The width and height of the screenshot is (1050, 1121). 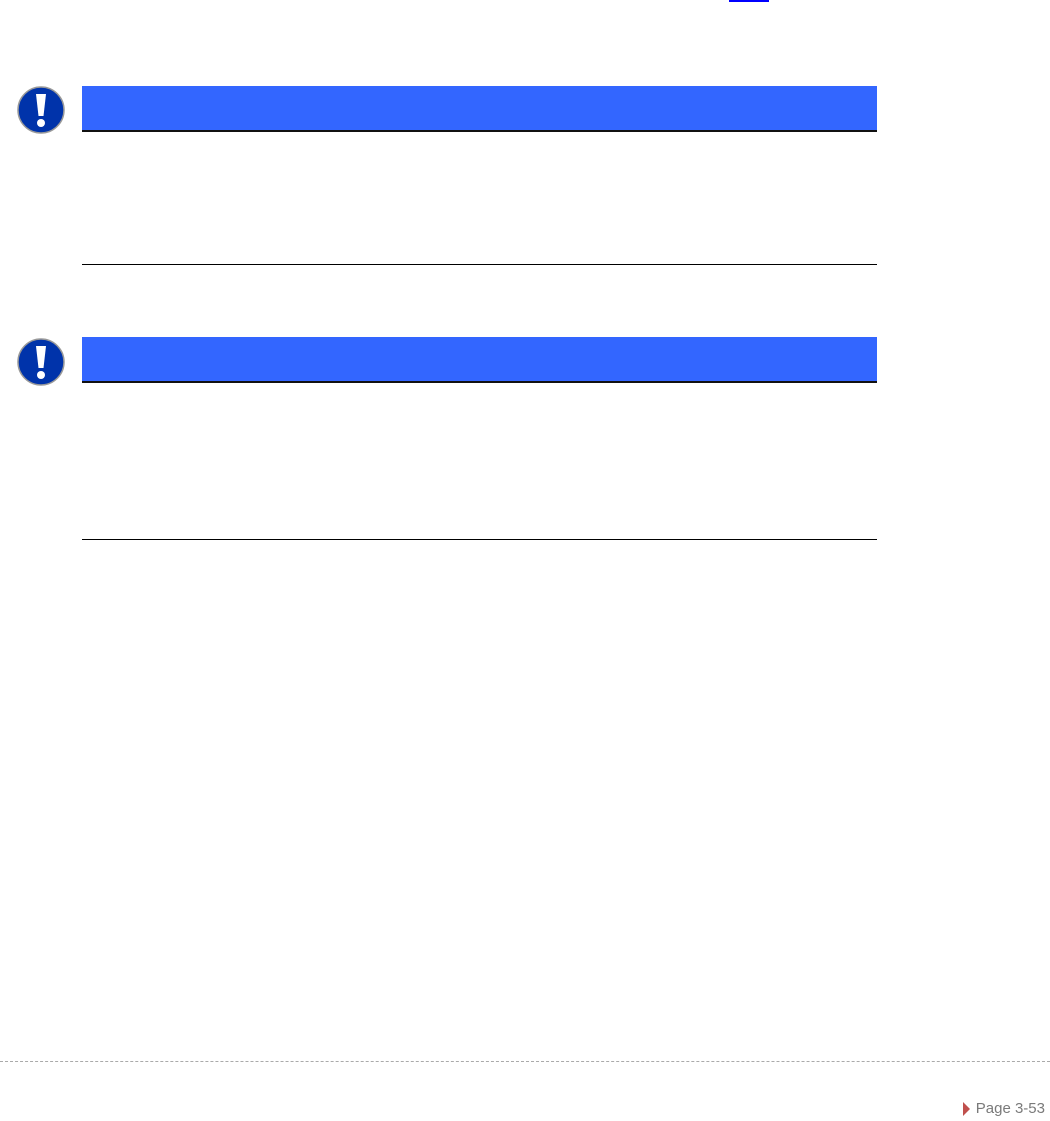 I want to click on page-number: Page 3-53, so click(x=1010, y=1108).